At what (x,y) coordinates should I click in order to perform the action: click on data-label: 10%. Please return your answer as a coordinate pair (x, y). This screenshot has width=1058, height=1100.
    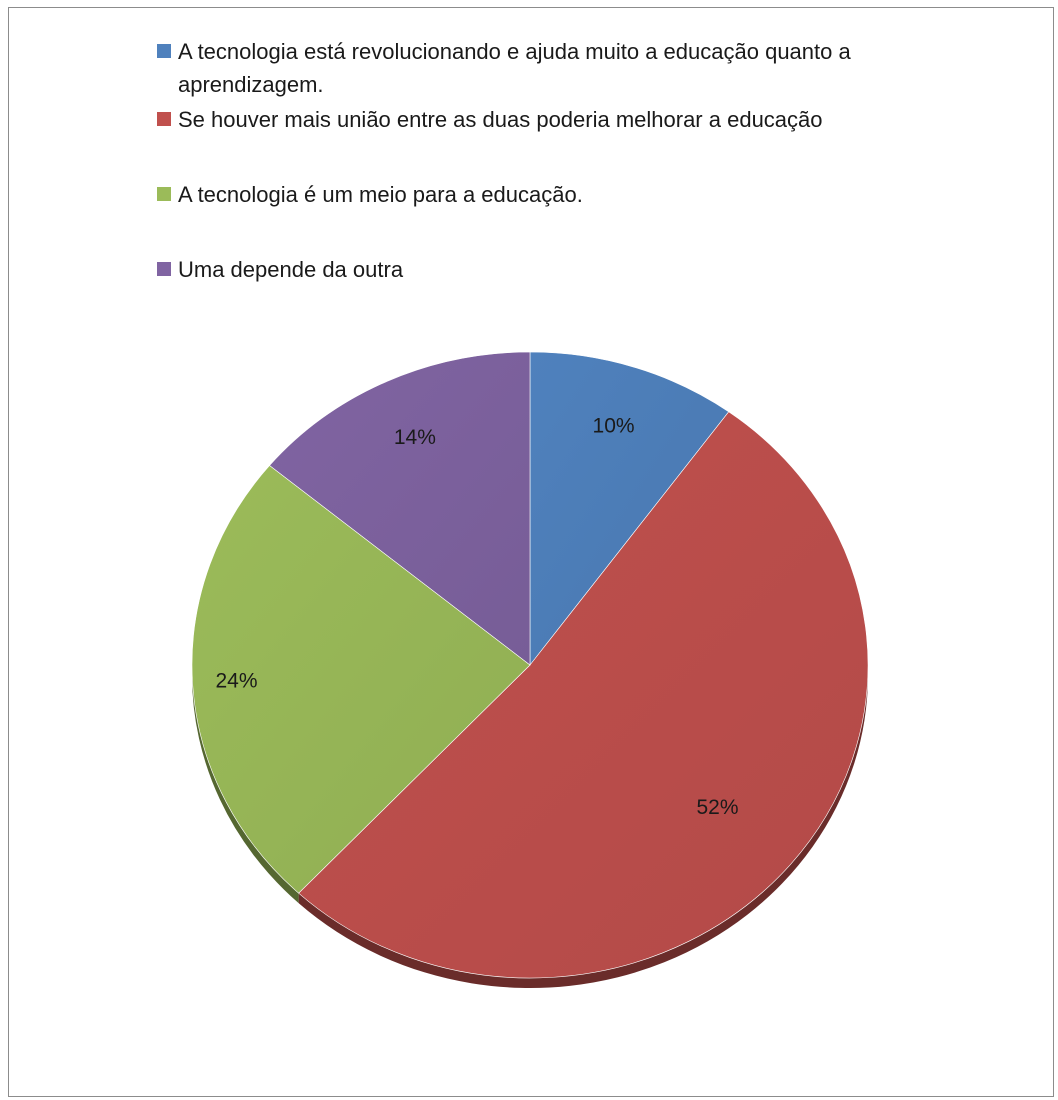
    Looking at the image, I should click on (614, 425).